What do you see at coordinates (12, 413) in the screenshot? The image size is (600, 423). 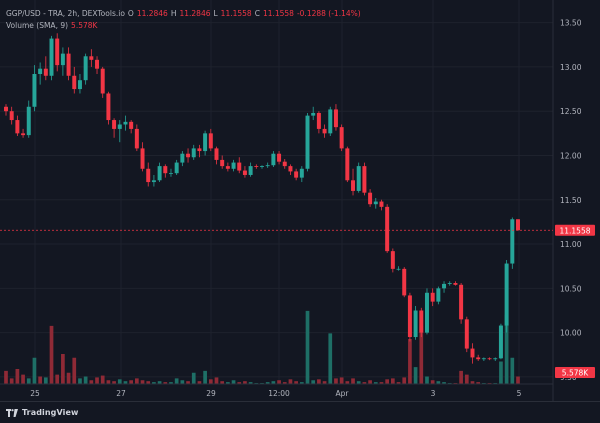 I see `tradingview-logo-icon` at bounding box center [12, 413].